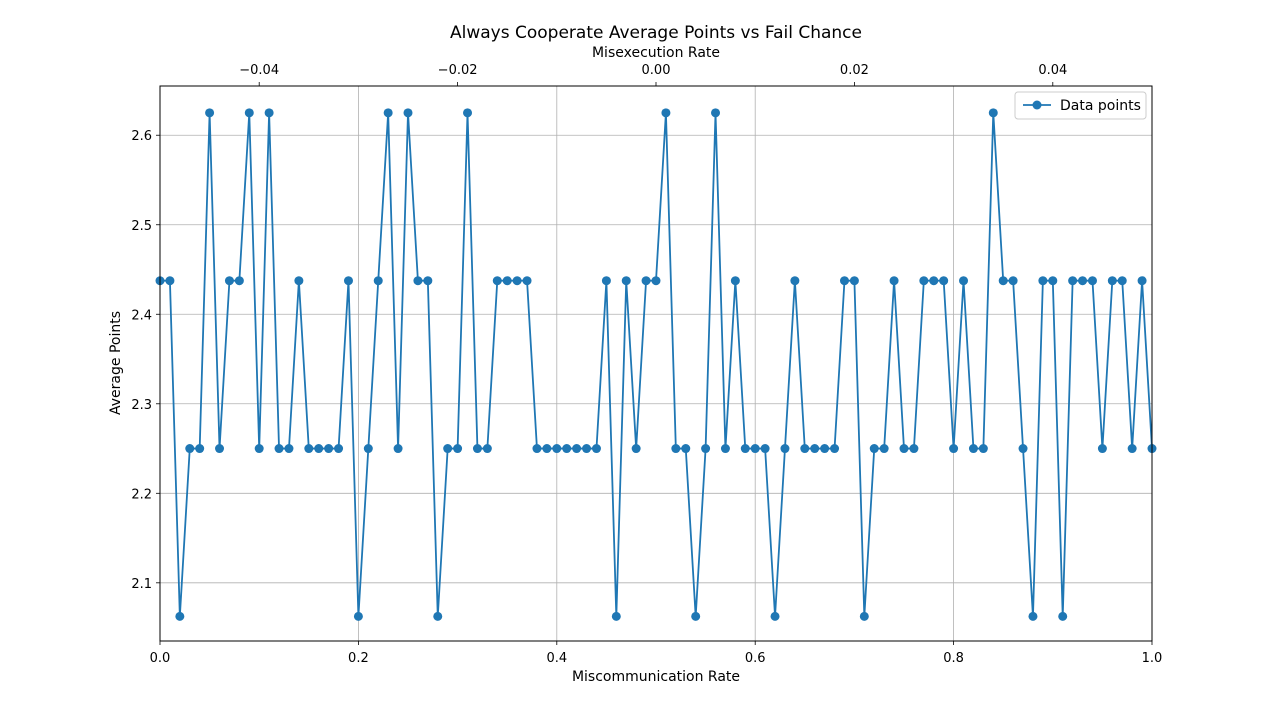 The height and width of the screenshot is (724, 1280). I want to click on legend: Data points, so click(1080, 105).